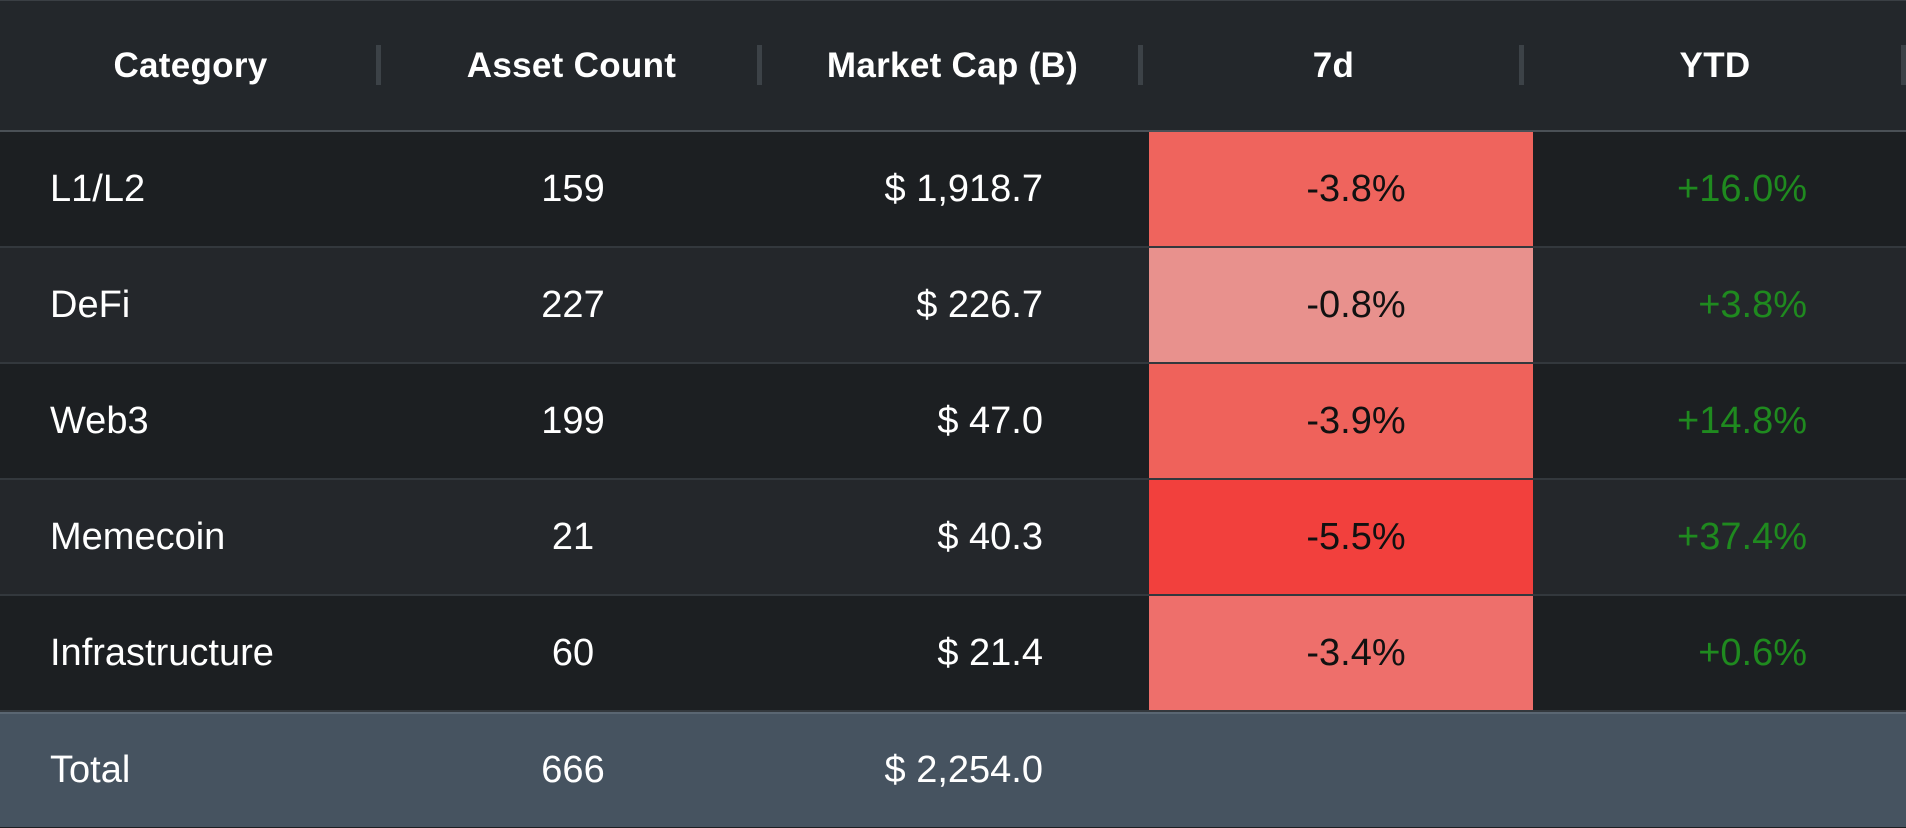 This screenshot has height=828, width=1906. Describe the element at coordinates (1341, 770) in the screenshot. I see `total-7d-empty` at that location.